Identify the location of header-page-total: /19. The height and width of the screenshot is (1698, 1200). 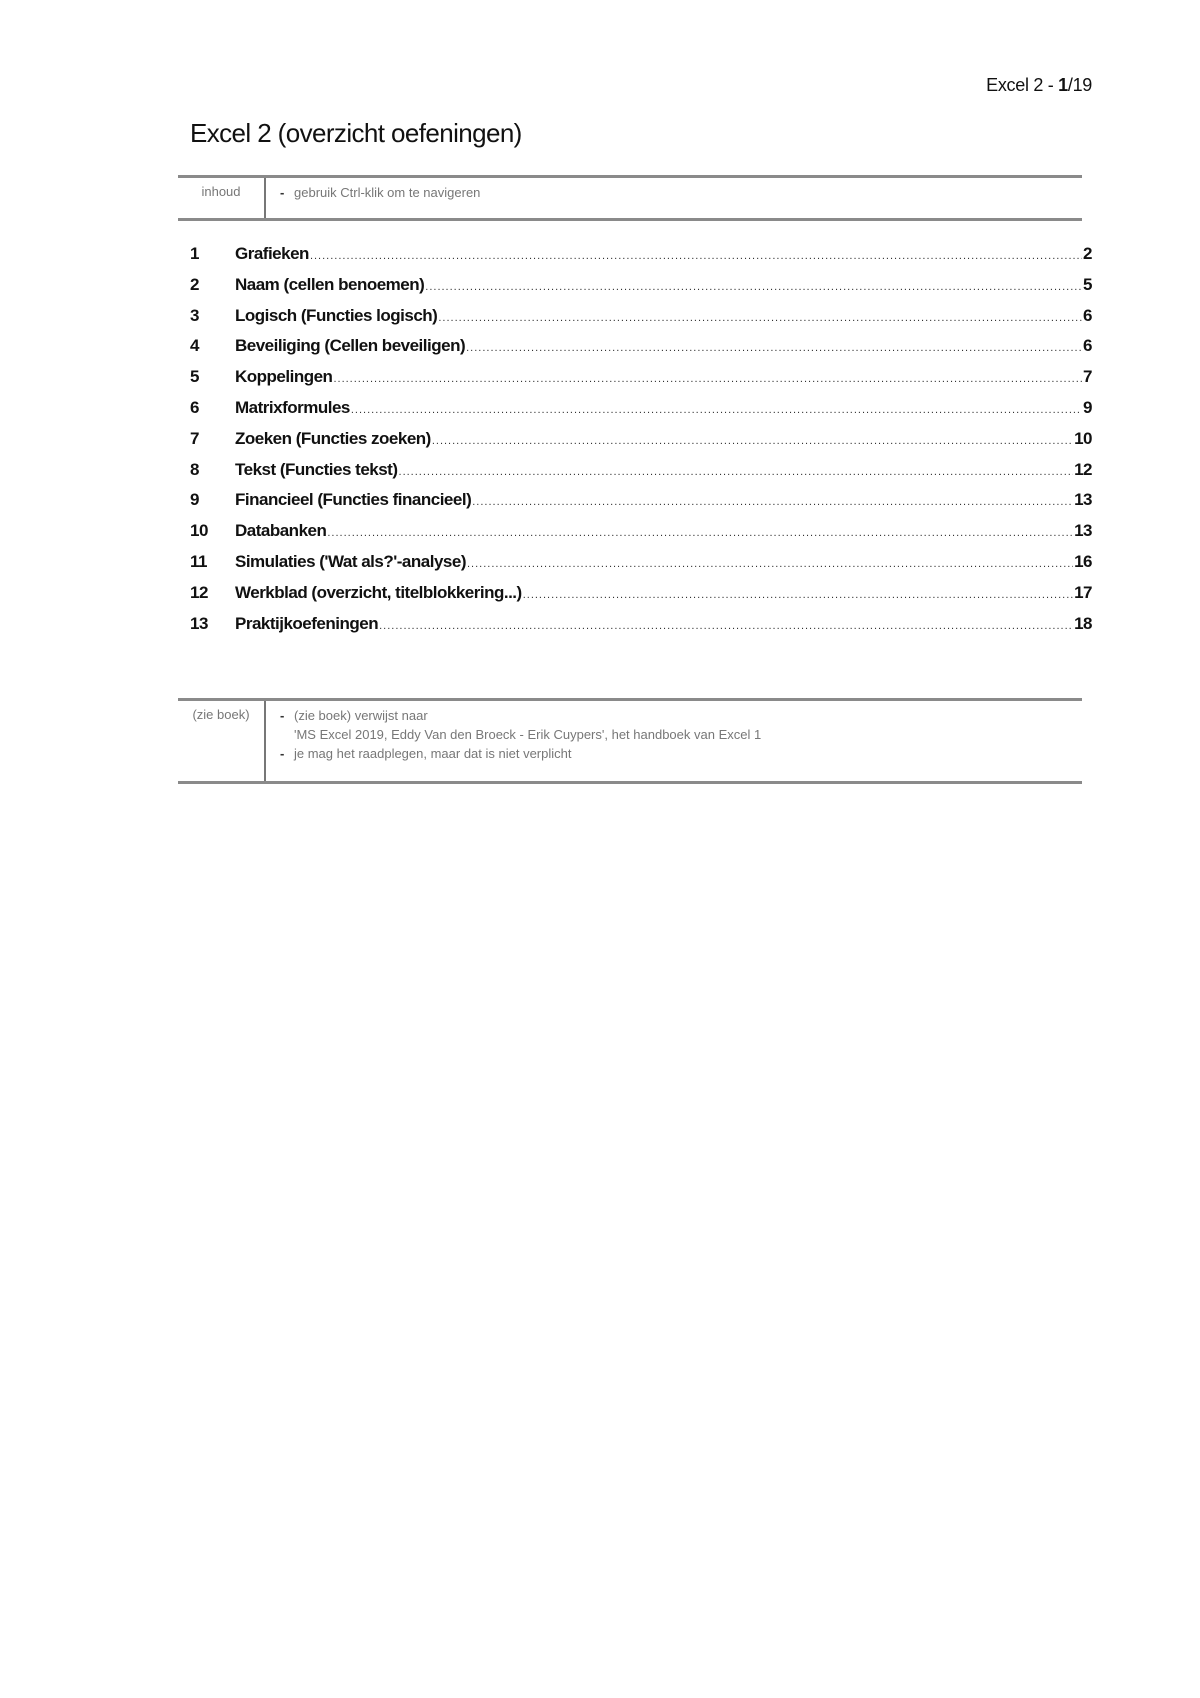
(1079, 85).